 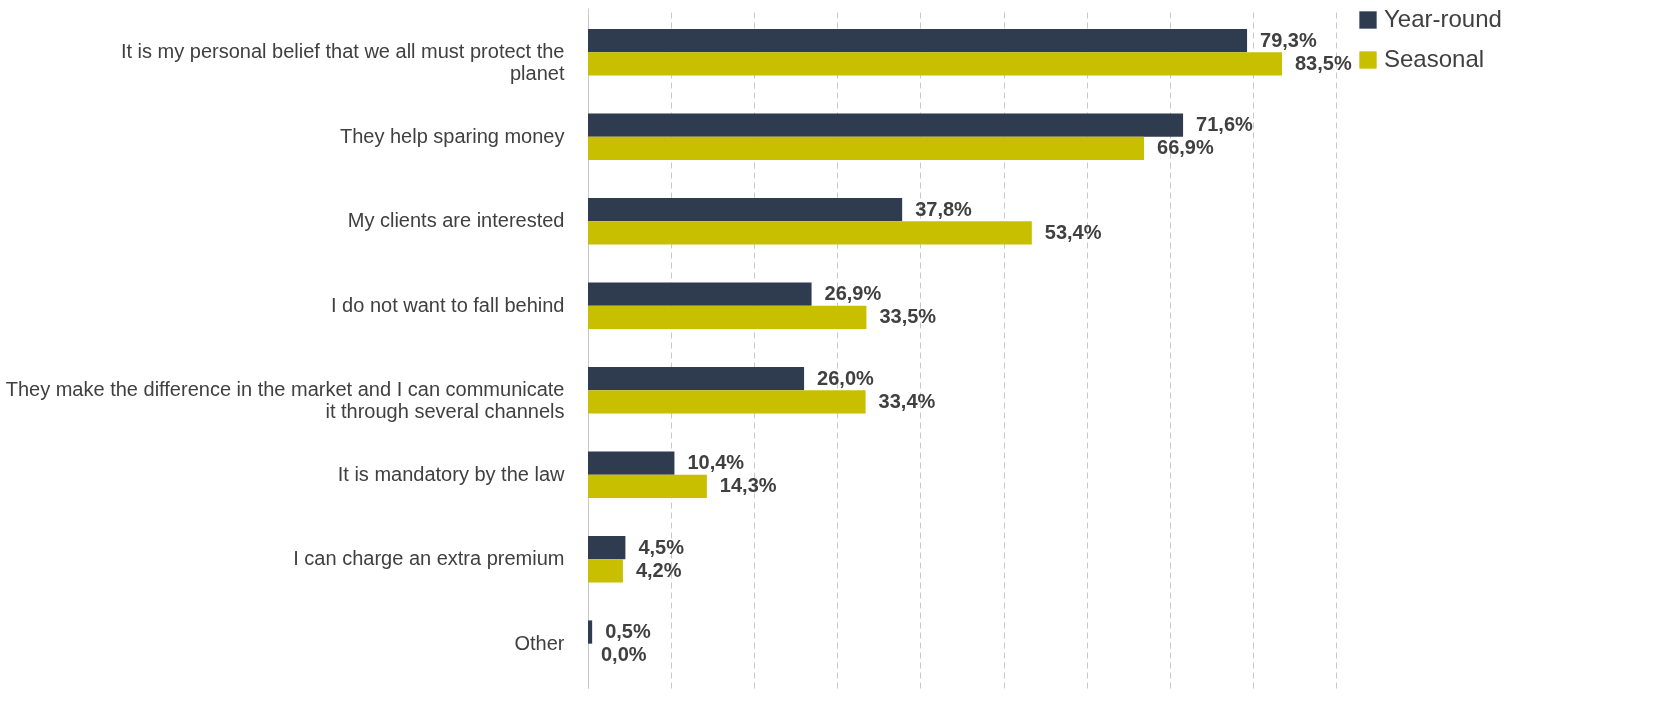 I want to click on data-label: 33,4%, so click(x=907, y=400).